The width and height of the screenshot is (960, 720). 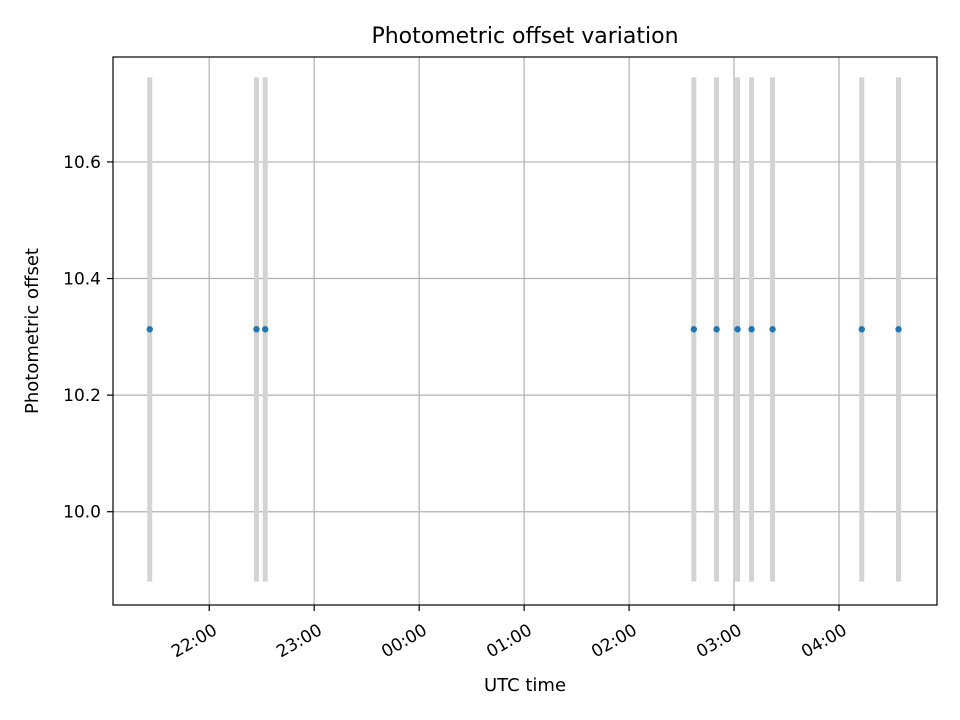 What do you see at coordinates (824, 641) in the screenshot?
I see `x-tick-label: 04:00` at bounding box center [824, 641].